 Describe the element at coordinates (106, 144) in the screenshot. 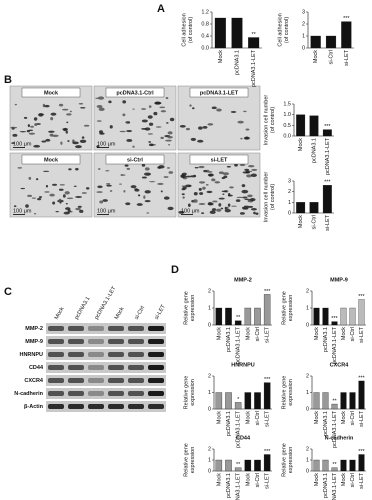

I see `scale-bar-label: 100 μm` at that location.